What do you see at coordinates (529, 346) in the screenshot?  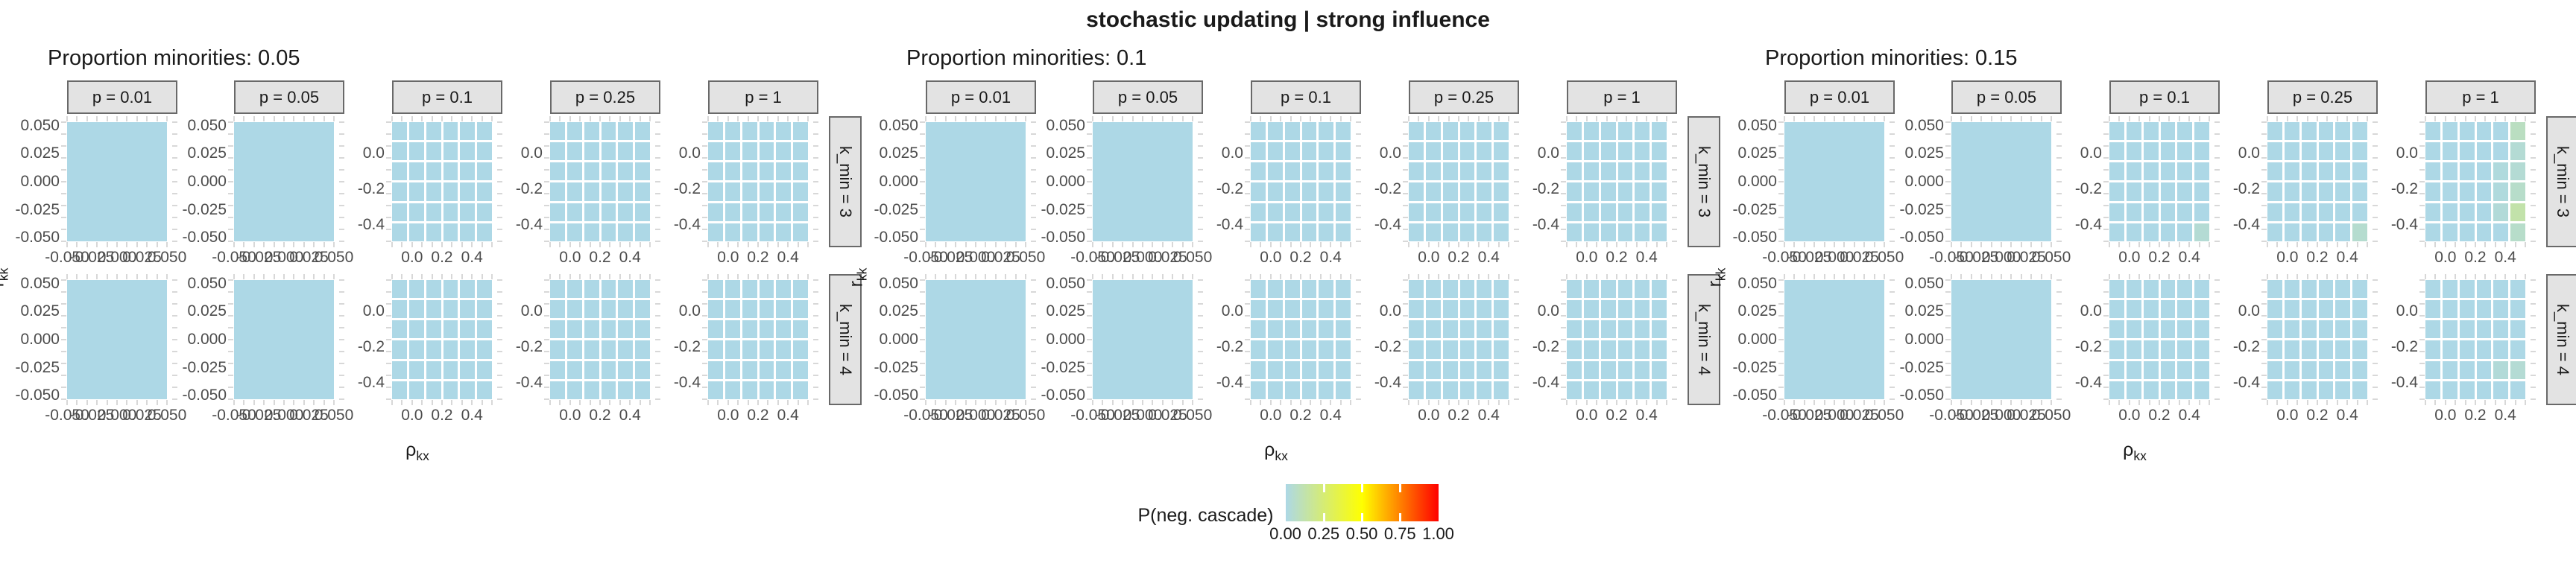 I see `y-tick-label: -0.2` at bounding box center [529, 346].